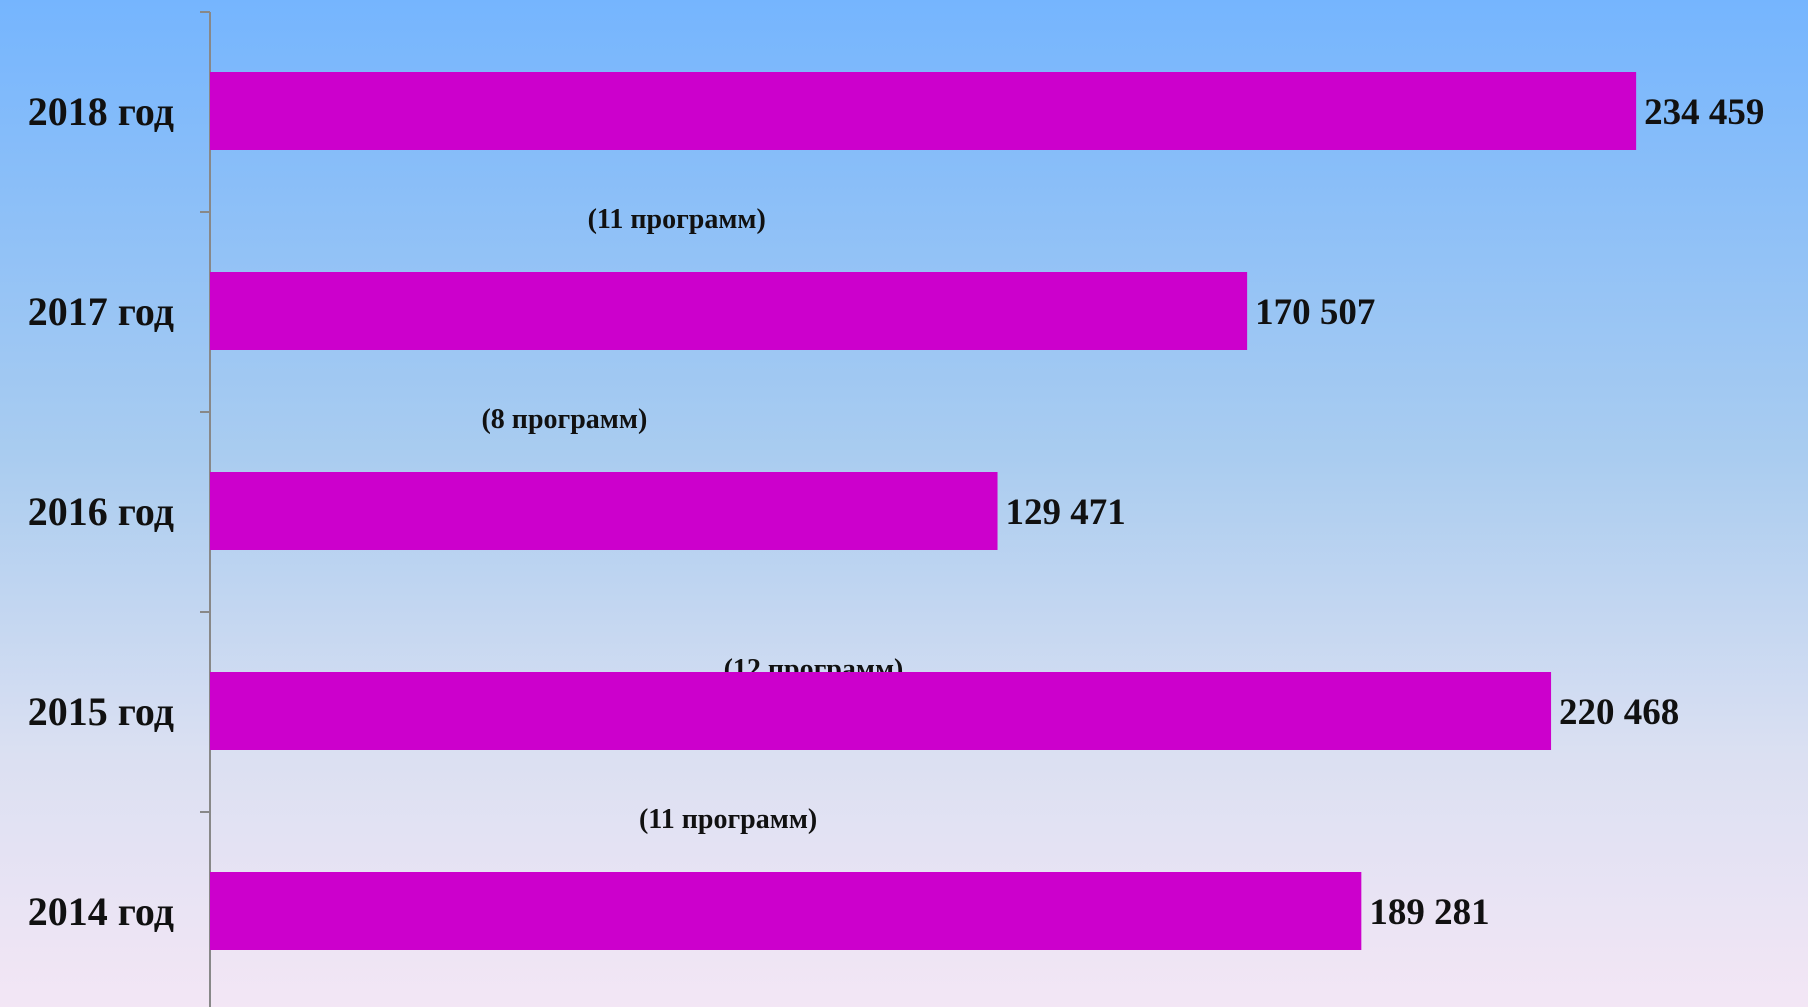 Image resolution: width=1808 pixels, height=1007 pixels. Describe the element at coordinates (1429, 912) in the screenshot. I see `value-label: 189 281` at that location.